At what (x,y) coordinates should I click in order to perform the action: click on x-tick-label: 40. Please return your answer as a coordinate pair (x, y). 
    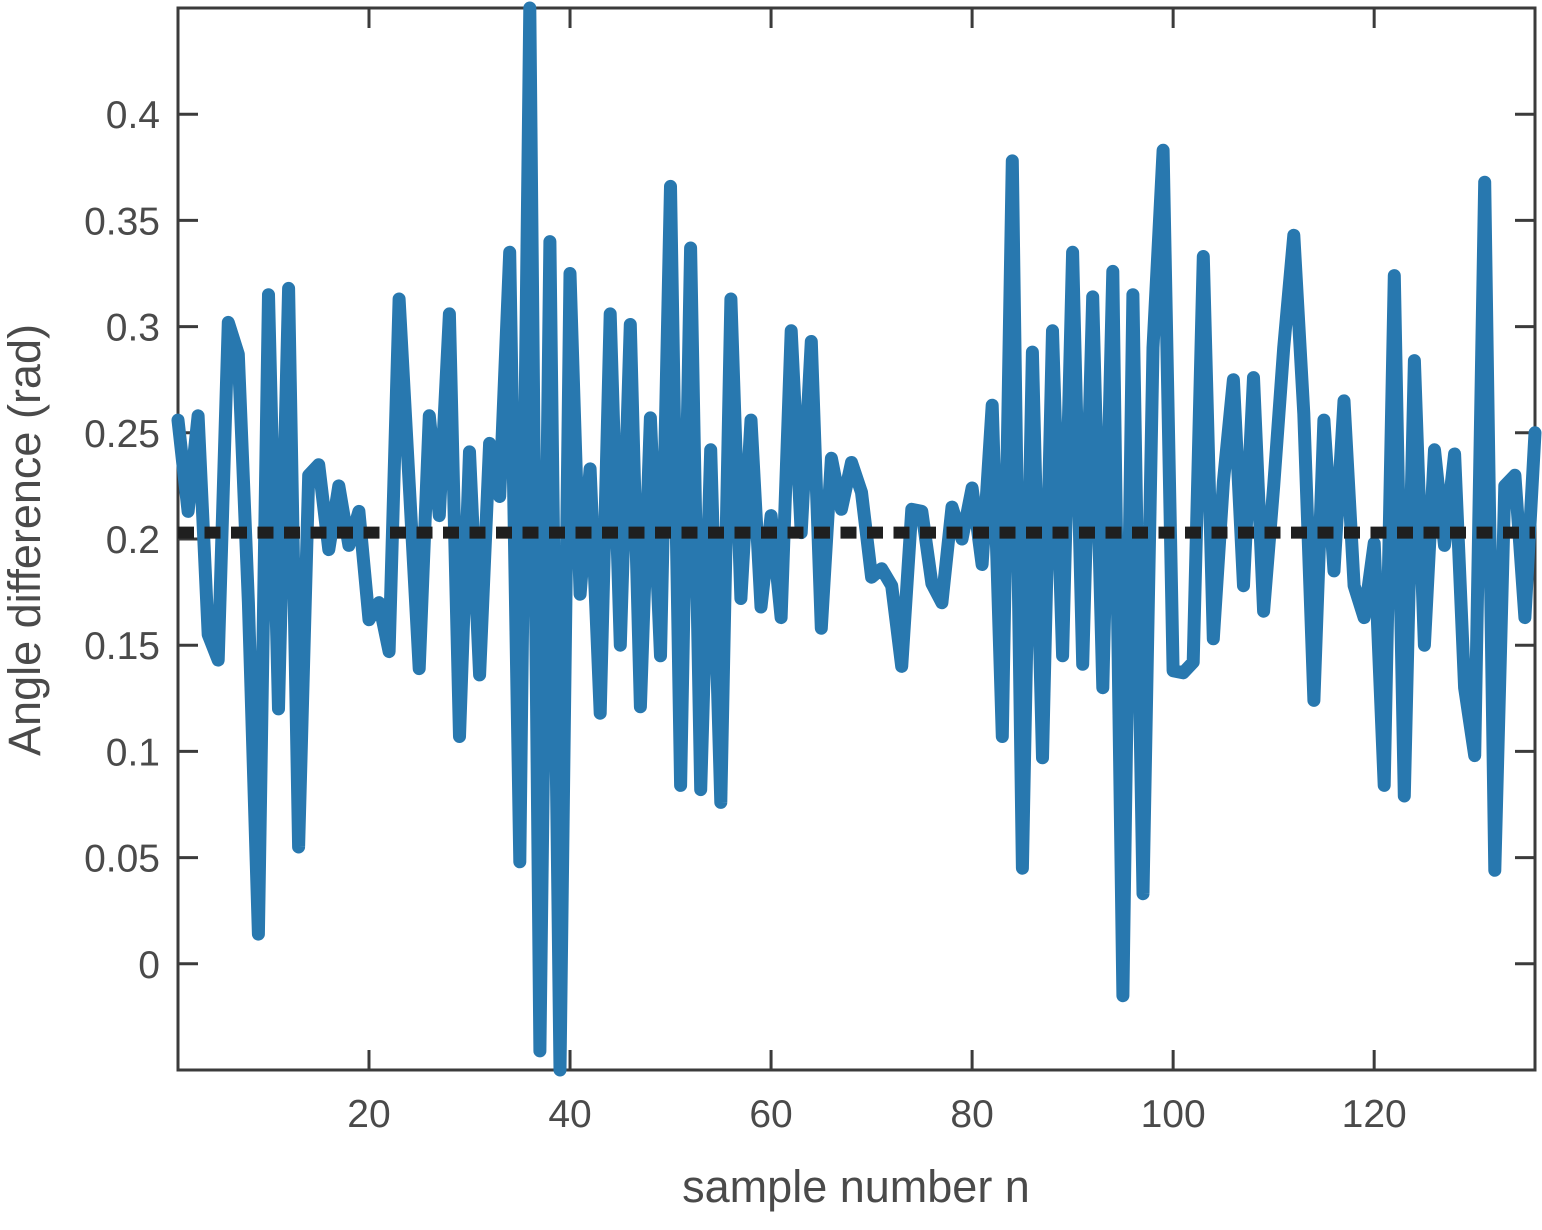
    Looking at the image, I should click on (569, 1114).